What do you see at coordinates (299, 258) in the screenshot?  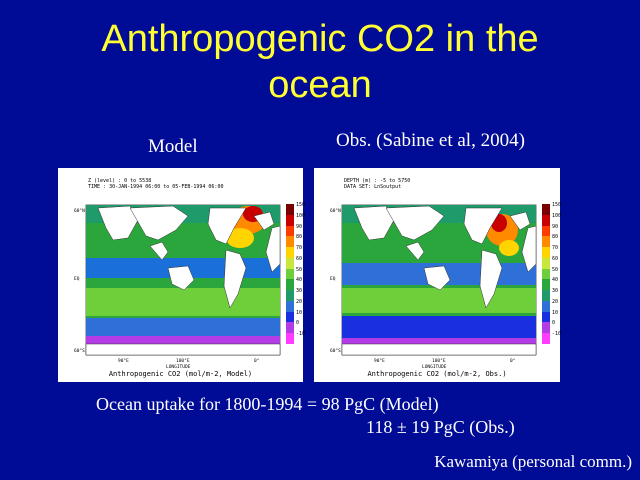 I see `model-colorbar-tick: 60` at bounding box center [299, 258].